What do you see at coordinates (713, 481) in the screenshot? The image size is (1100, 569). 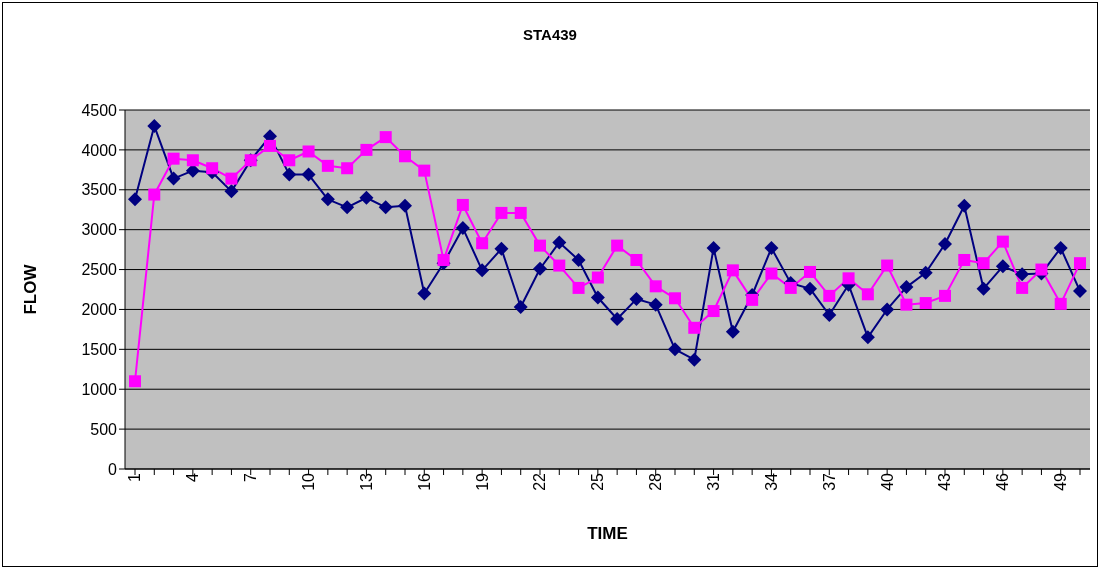 I see `x-tick-label: 31` at bounding box center [713, 481].